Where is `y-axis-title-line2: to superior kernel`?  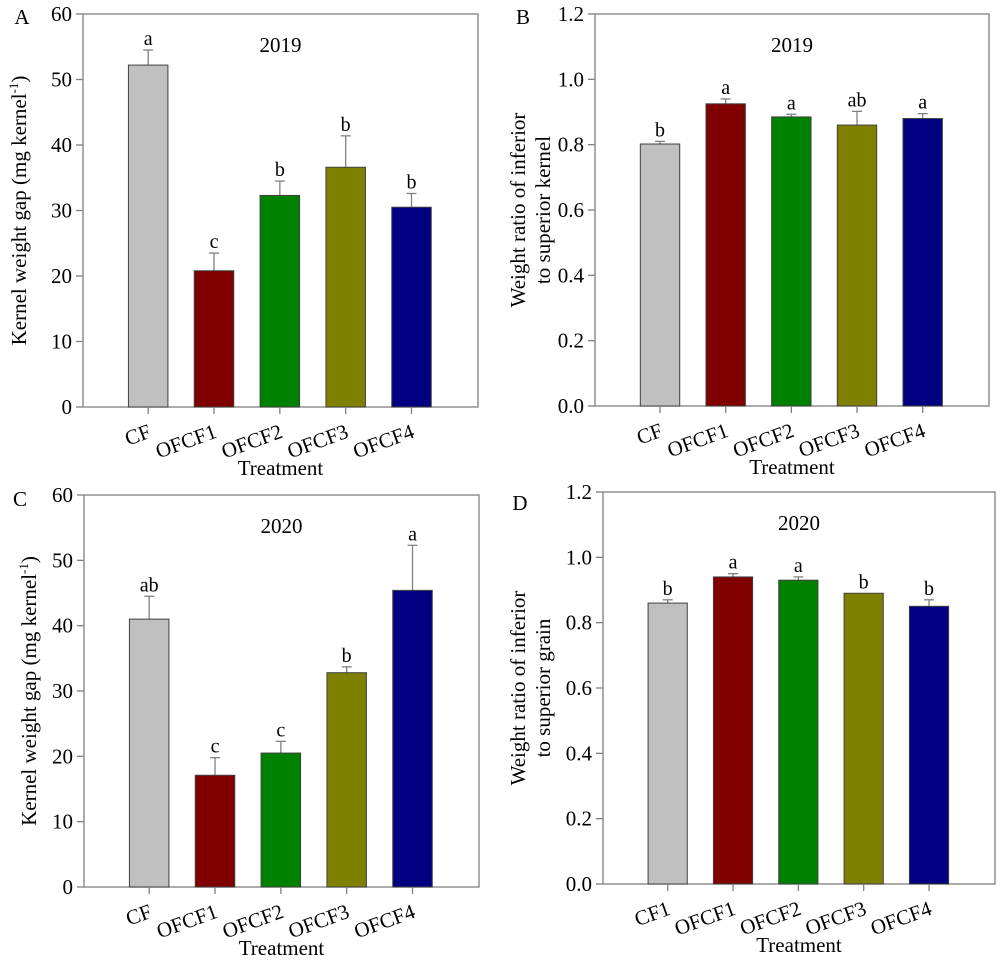
y-axis-title-line2: to superior kernel is located at coordinates (543, 210).